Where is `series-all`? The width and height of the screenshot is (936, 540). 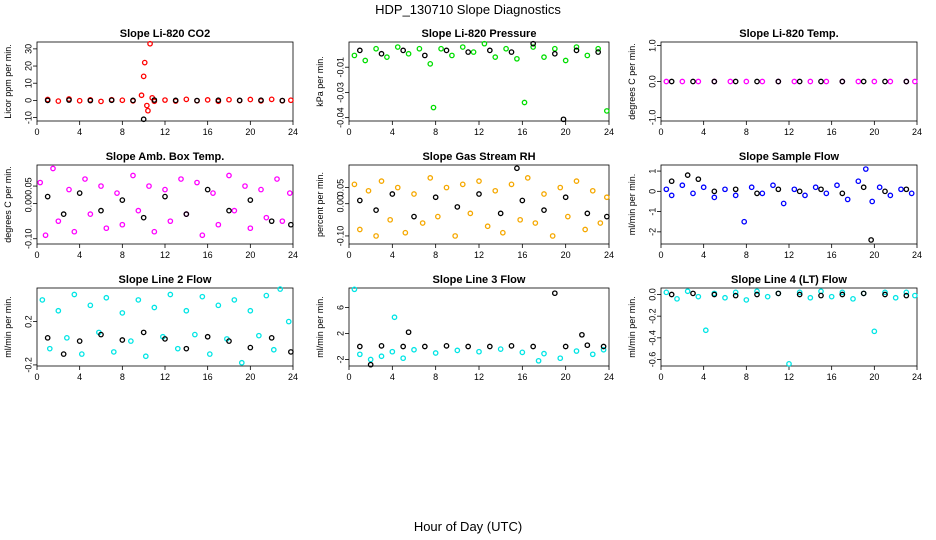
series-all is located at coordinates (790, 81).